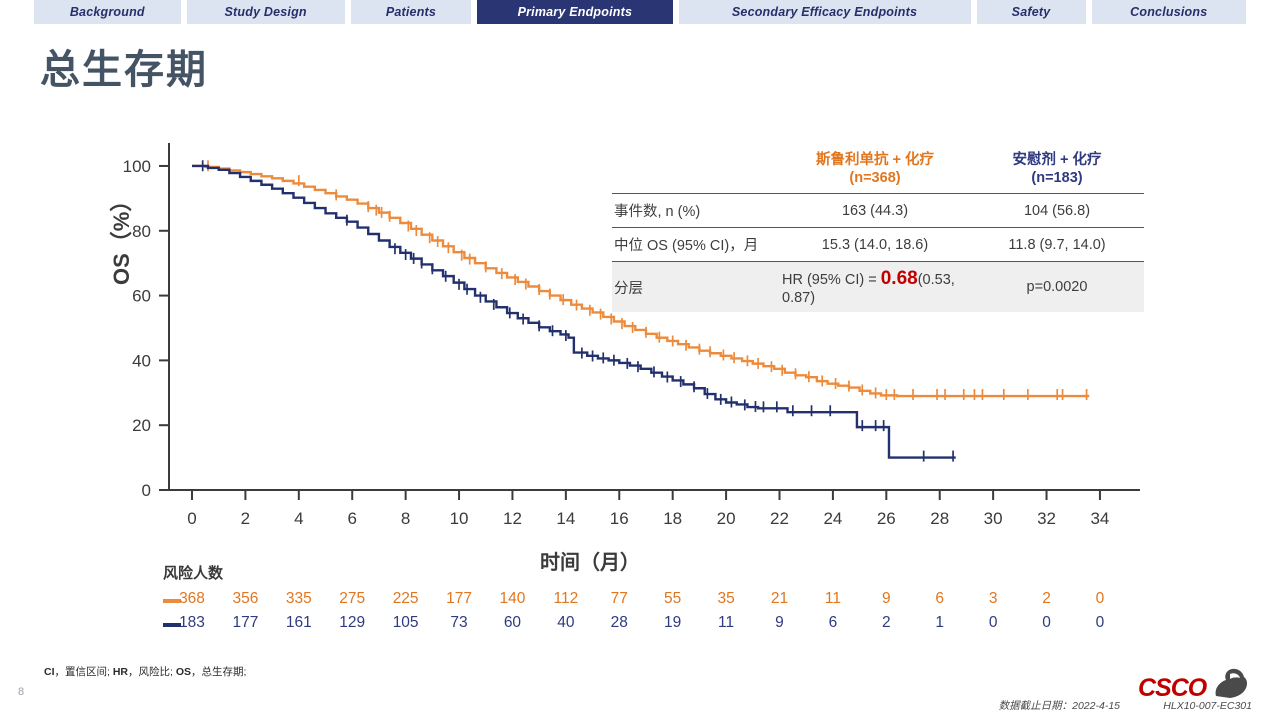 The image size is (1280, 720). What do you see at coordinates (172, 625) in the screenshot?
I see `legend-dash-arm-b-icon` at bounding box center [172, 625].